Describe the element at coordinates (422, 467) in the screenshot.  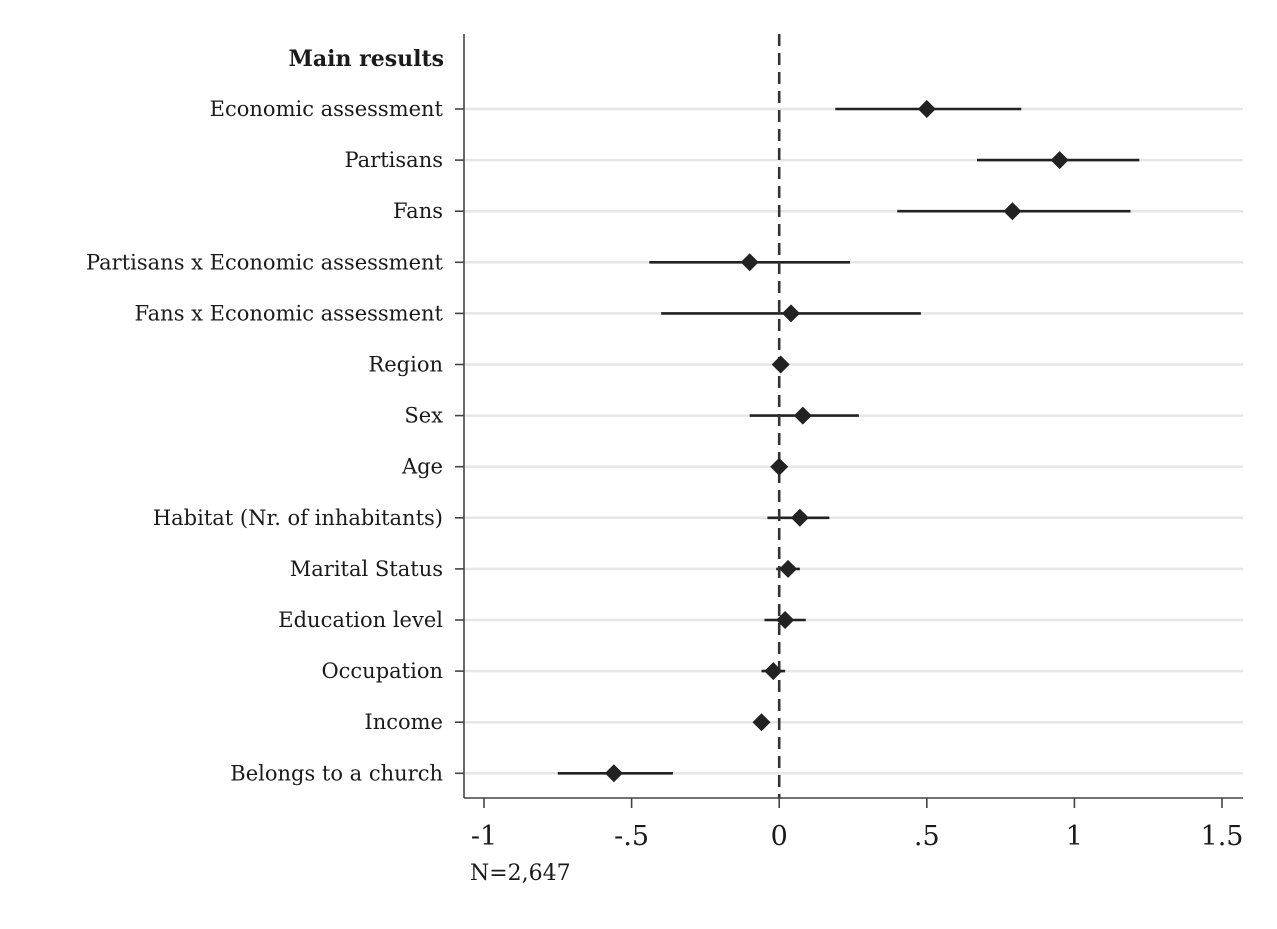
I see `category-label: Age` at that location.